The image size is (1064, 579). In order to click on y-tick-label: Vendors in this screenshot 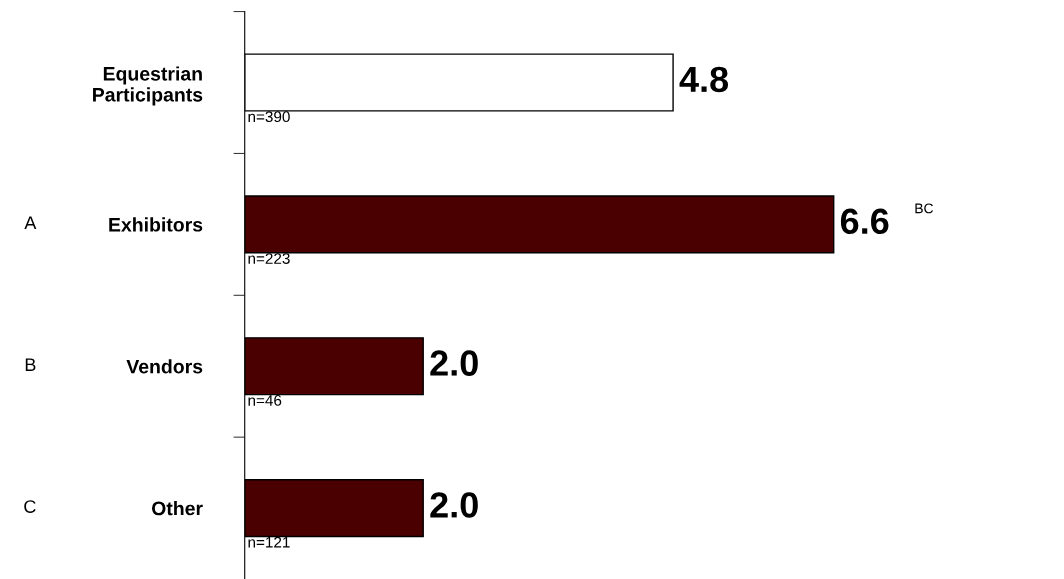, I will do `click(164, 366)`.